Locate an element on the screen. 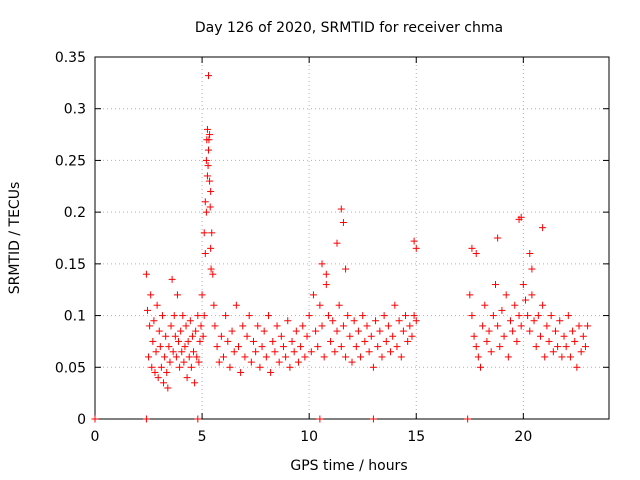 The image size is (640, 480). y-tick-label: 0.1 is located at coordinates (75, 317).